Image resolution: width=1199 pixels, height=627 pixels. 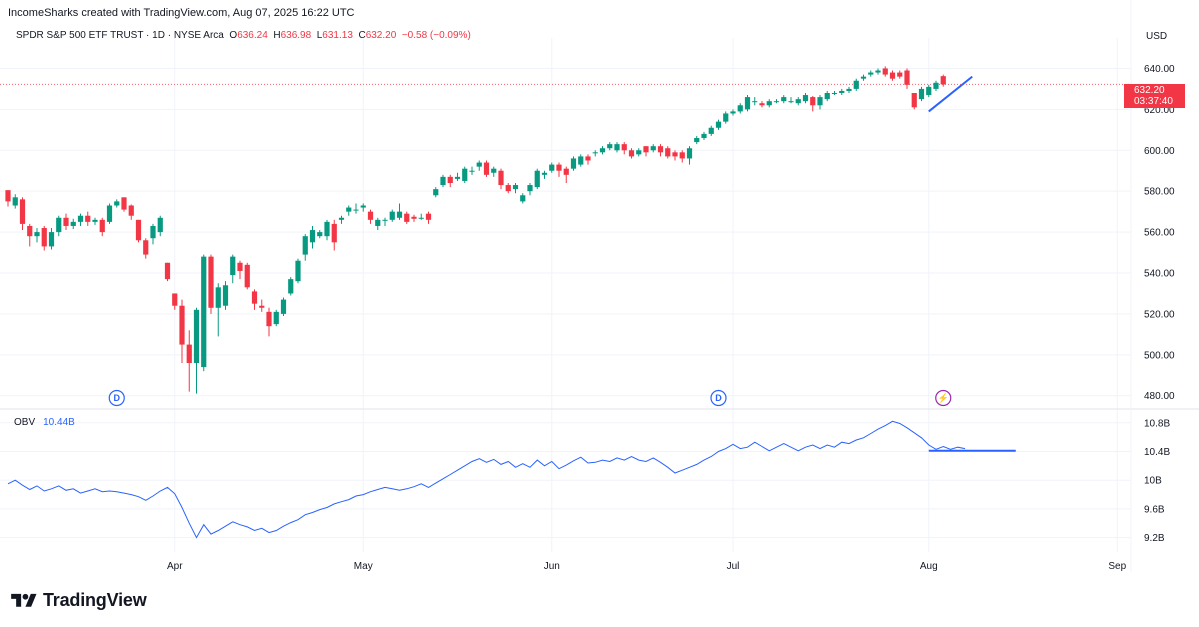 What do you see at coordinates (1159, 69) in the screenshot?
I see `price-tick-label: 640.00` at bounding box center [1159, 69].